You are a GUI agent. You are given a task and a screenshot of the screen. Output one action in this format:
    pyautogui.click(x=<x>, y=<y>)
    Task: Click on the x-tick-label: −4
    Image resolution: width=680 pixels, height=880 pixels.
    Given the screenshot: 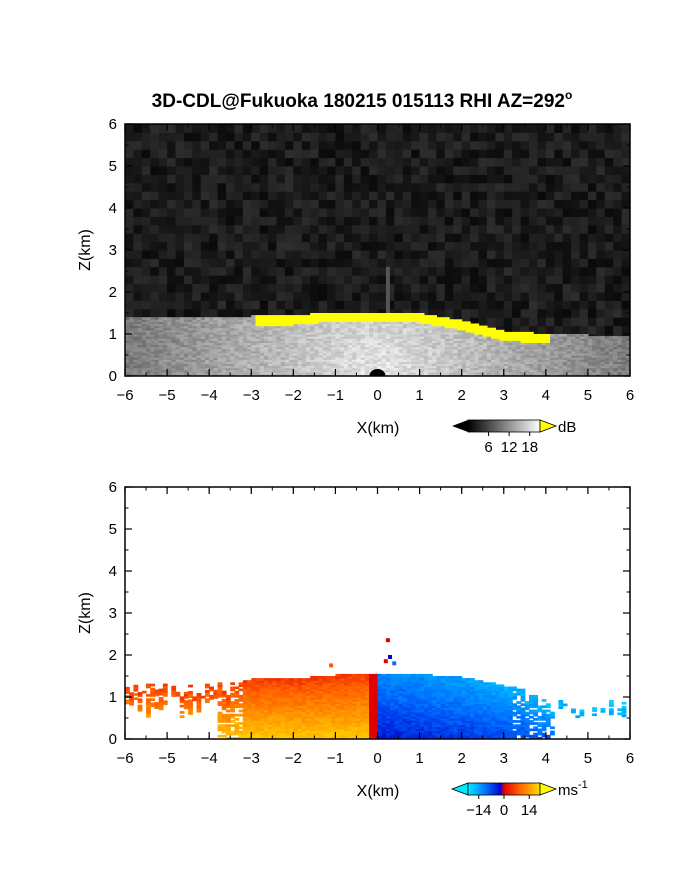 What is the action you would take?
    pyautogui.click(x=209, y=395)
    